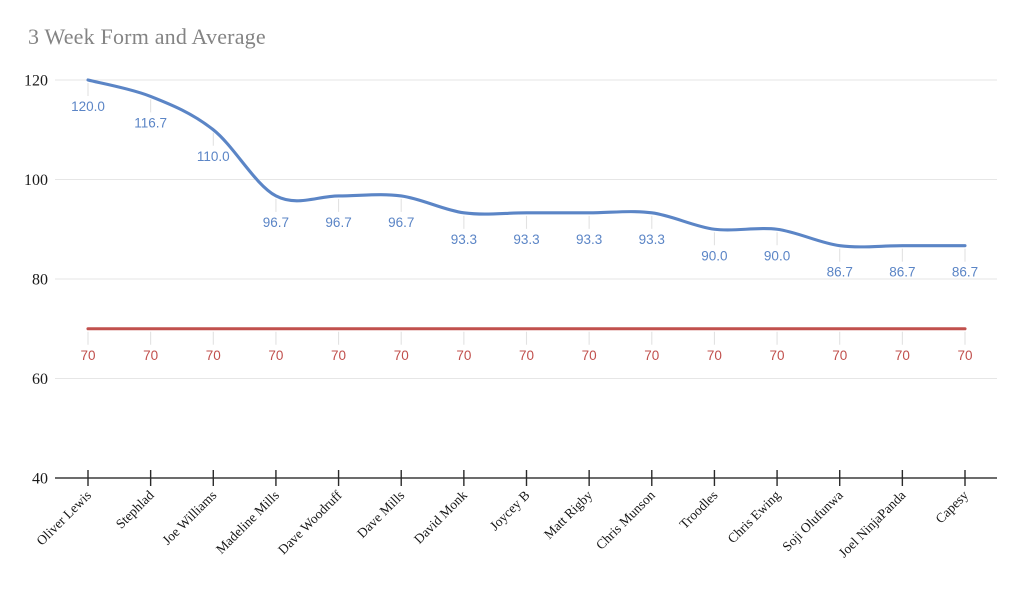 This screenshot has width=1024, height=596. What do you see at coordinates (213, 156) in the screenshot?
I see `form-line-data-label: 110.0` at bounding box center [213, 156].